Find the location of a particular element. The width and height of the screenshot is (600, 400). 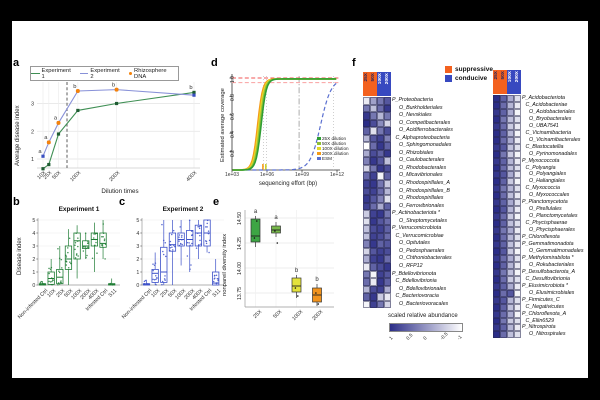

panel-d-legend-item: 25X dilution is located at coordinates (333, 138).